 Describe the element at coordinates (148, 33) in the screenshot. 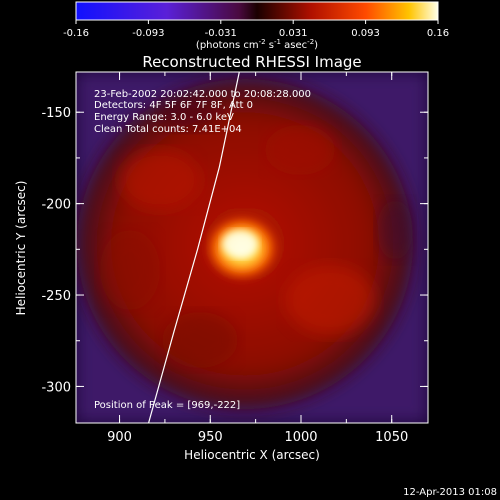

I see `colorbar-tick-label: -0.093` at that location.